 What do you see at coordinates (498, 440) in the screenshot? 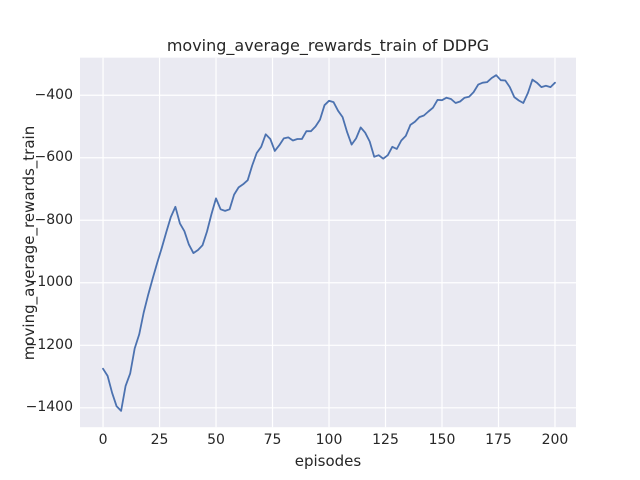
I see `x-tick-label: 175` at bounding box center [498, 440].